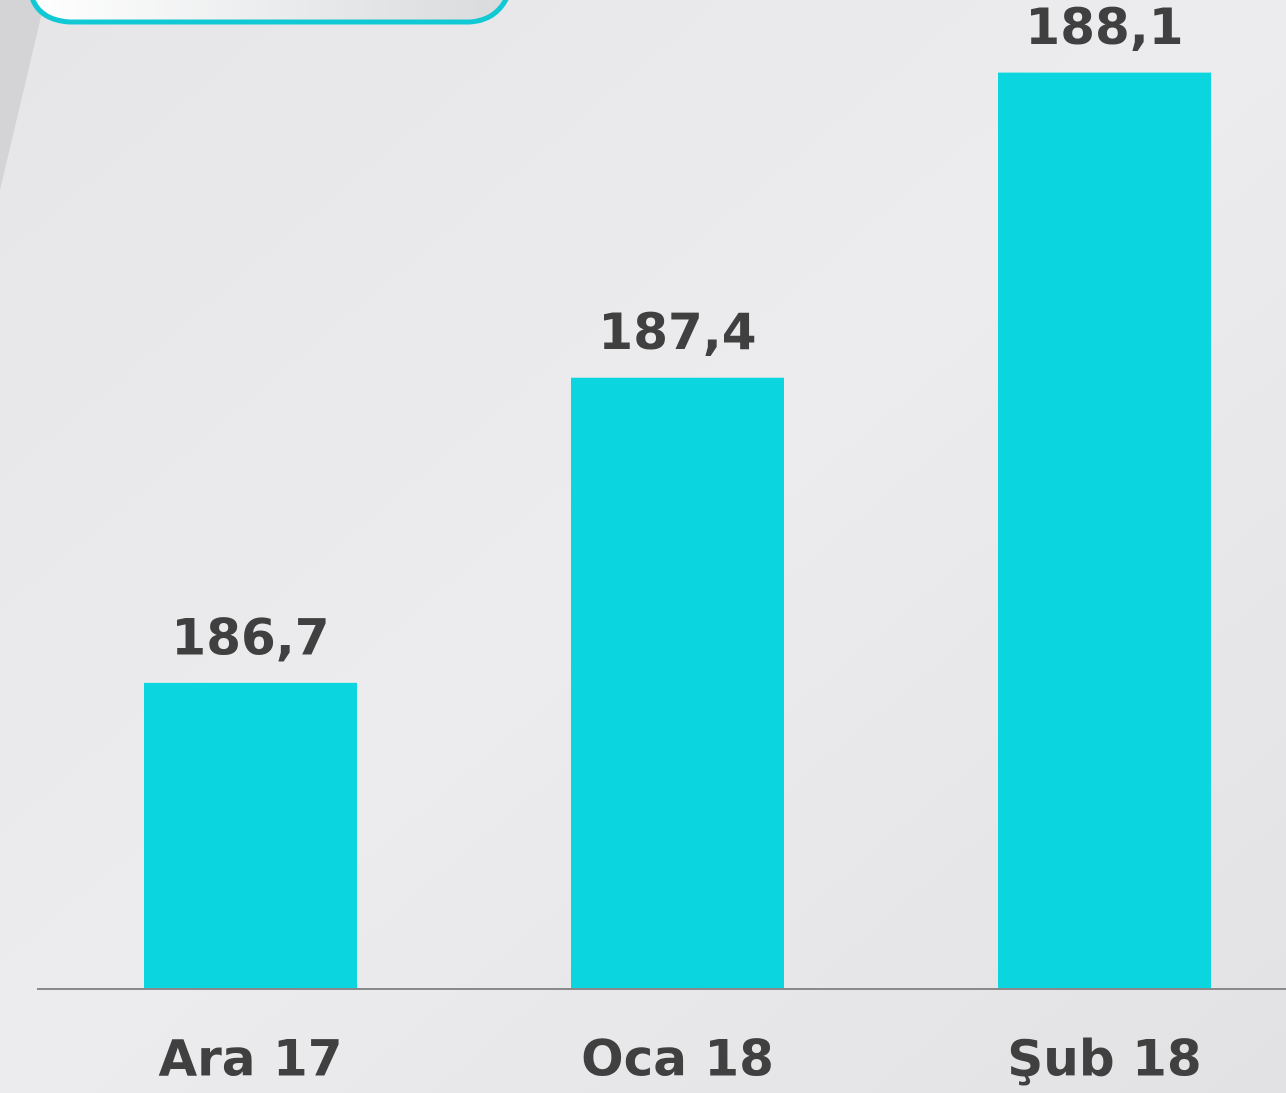  What do you see at coordinates (677, 332) in the screenshot?
I see `value-label: 187,4` at bounding box center [677, 332].